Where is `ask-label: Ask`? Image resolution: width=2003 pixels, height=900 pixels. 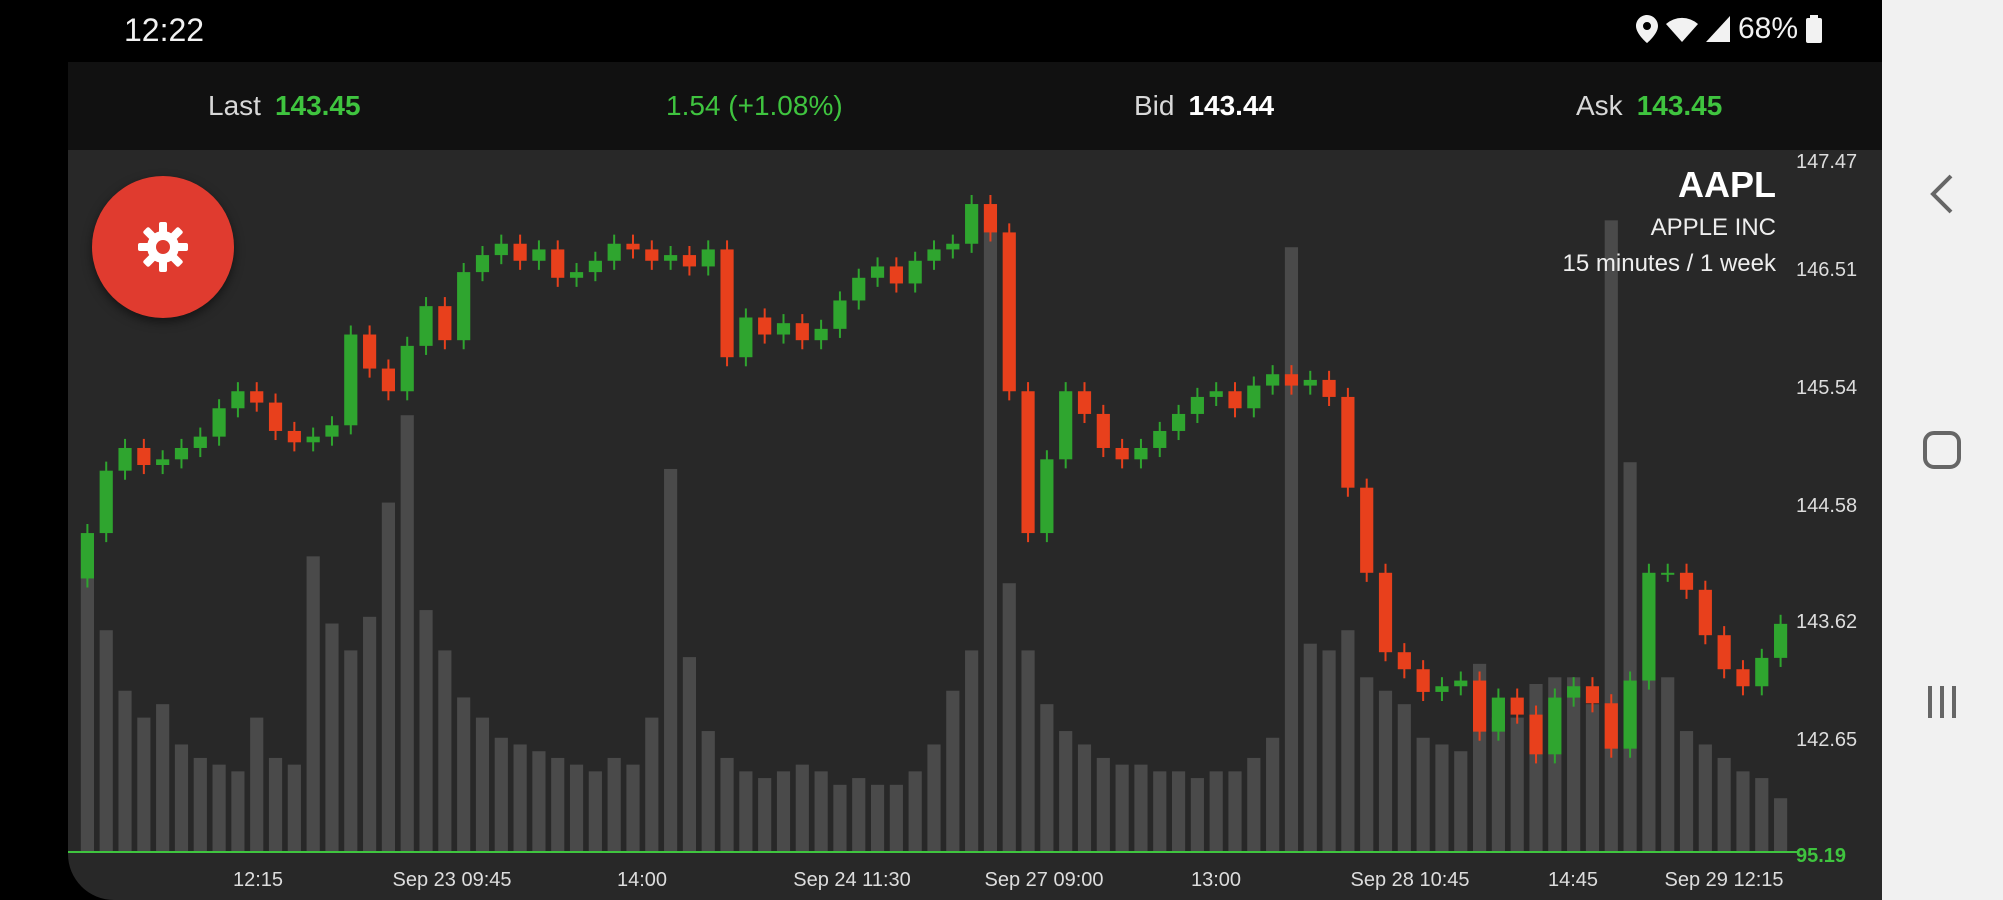
ask-label: Ask is located at coordinates (1599, 105).